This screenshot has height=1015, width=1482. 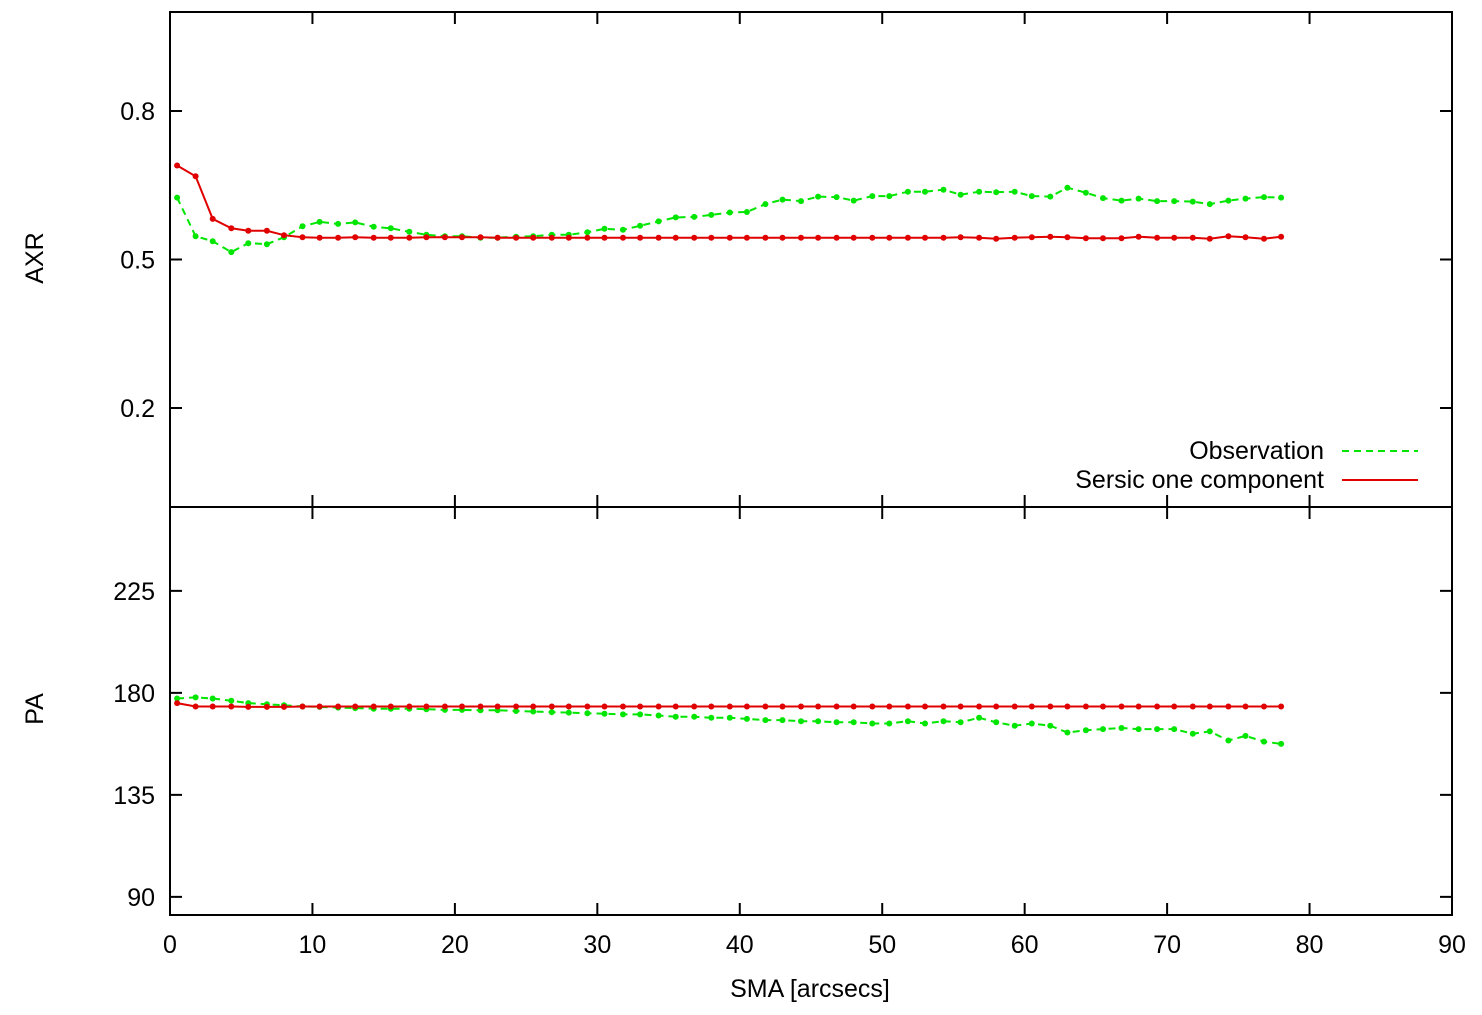 What do you see at coordinates (134, 796) in the screenshot?
I see `pa-y-tick-label: 135` at bounding box center [134, 796].